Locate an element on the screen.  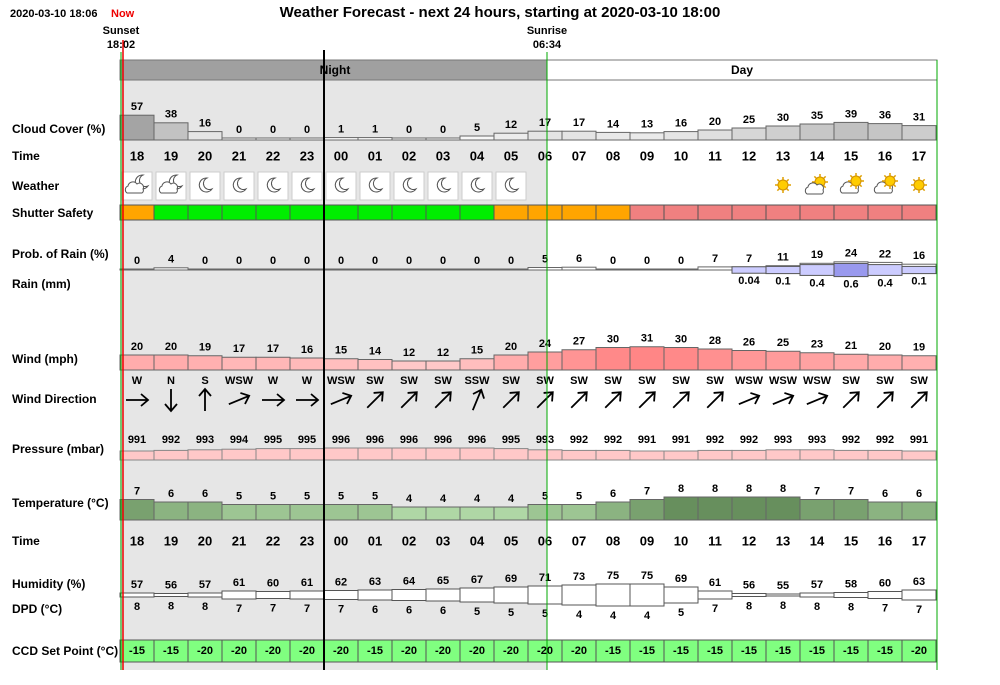
rain-bar is located at coordinates (749, 270).